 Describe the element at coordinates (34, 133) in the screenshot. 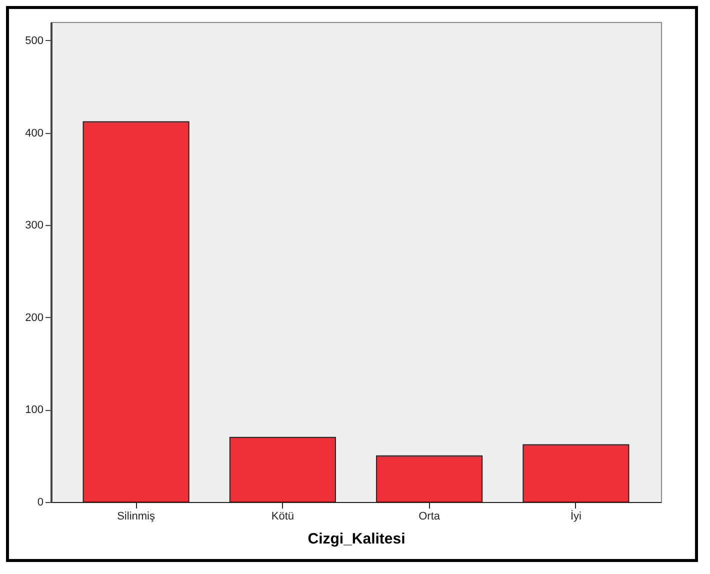

I see `y-tick-label: 400` at that location.